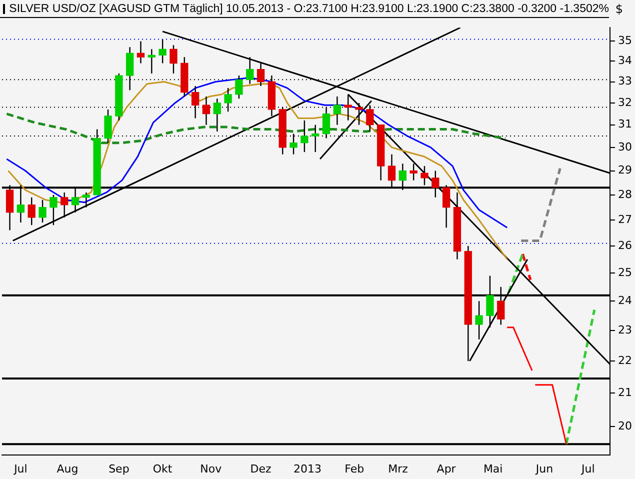  Describe the element at coordinates (308, 469) in the screenshot. I see `x-tick-label: 2013` at that location.